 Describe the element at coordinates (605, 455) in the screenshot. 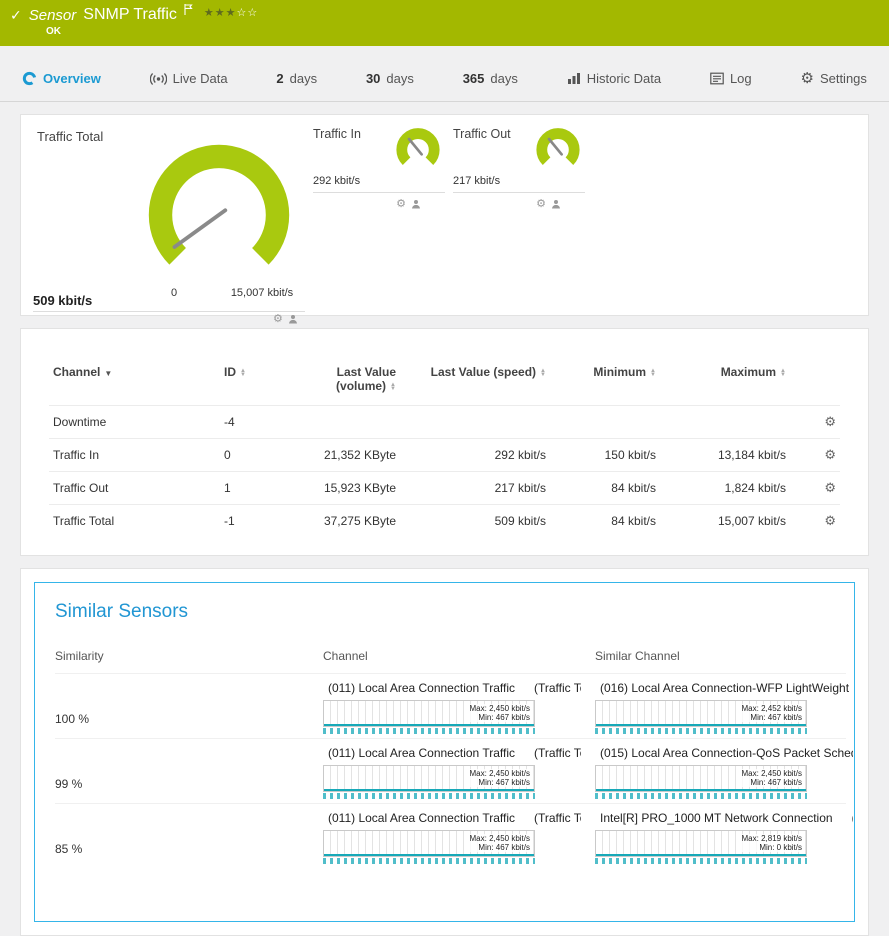

I see `channel-min: 150 kbit/s` at that location.